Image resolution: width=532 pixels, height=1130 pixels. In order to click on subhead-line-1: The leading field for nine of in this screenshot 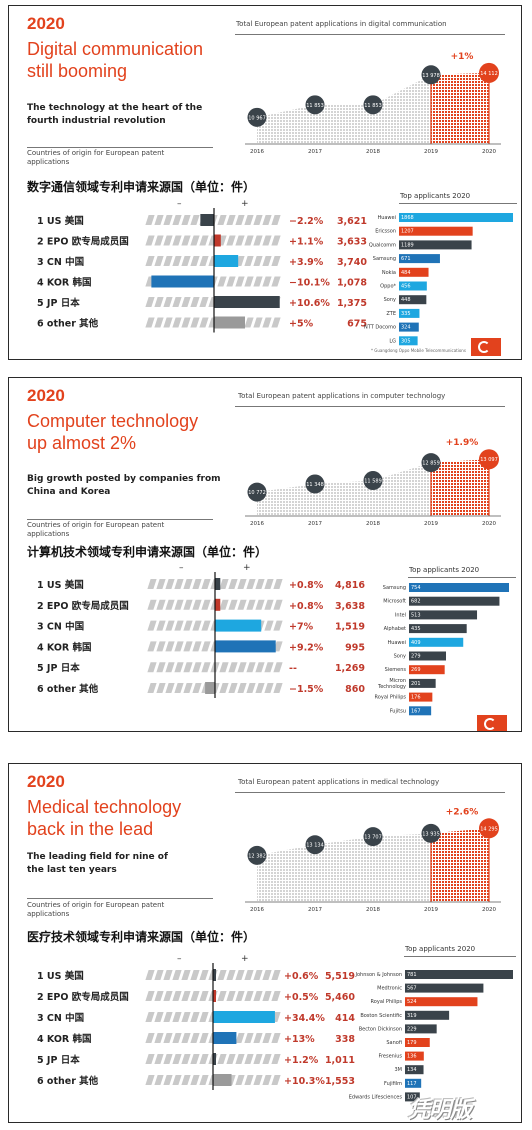, I will do `click(97, 857)`.